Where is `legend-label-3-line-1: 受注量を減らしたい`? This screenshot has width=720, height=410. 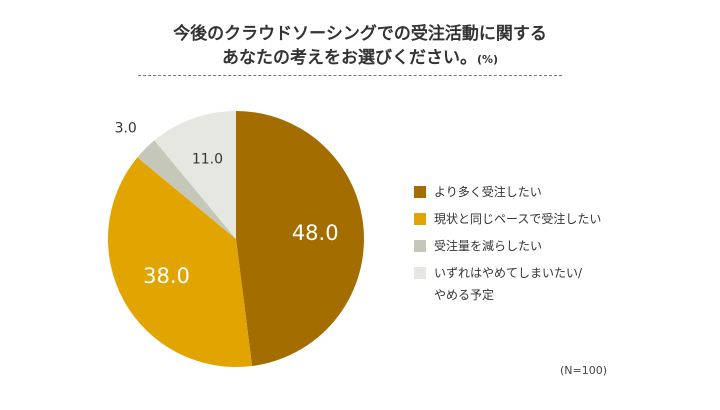 legend-label-3-line-1: 受注量を減らしたい is located at coordinates (488, 246).